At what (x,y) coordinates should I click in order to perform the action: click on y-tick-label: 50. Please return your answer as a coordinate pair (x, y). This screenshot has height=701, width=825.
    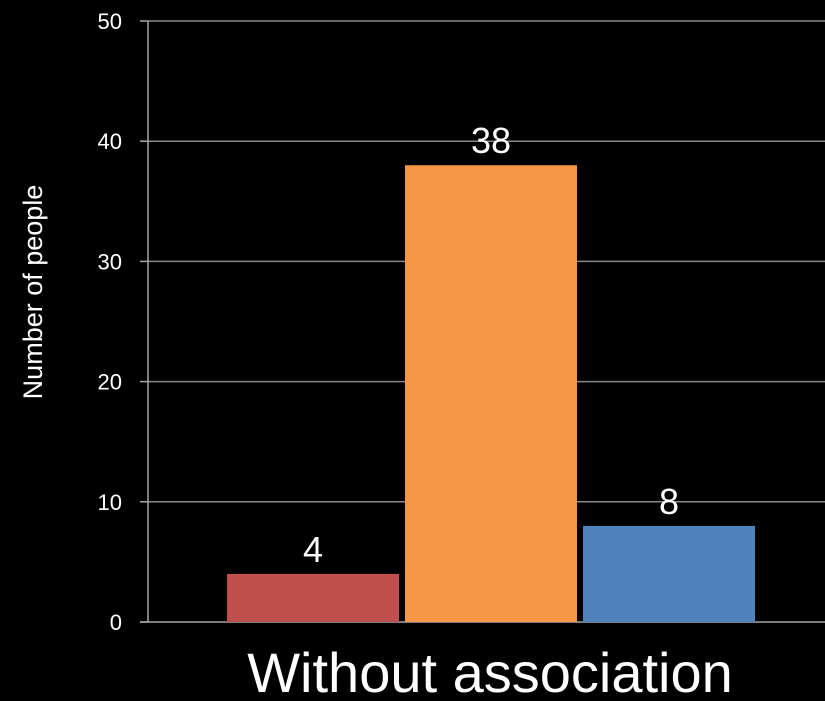
    Looking at the image, I should click on (110, 21).